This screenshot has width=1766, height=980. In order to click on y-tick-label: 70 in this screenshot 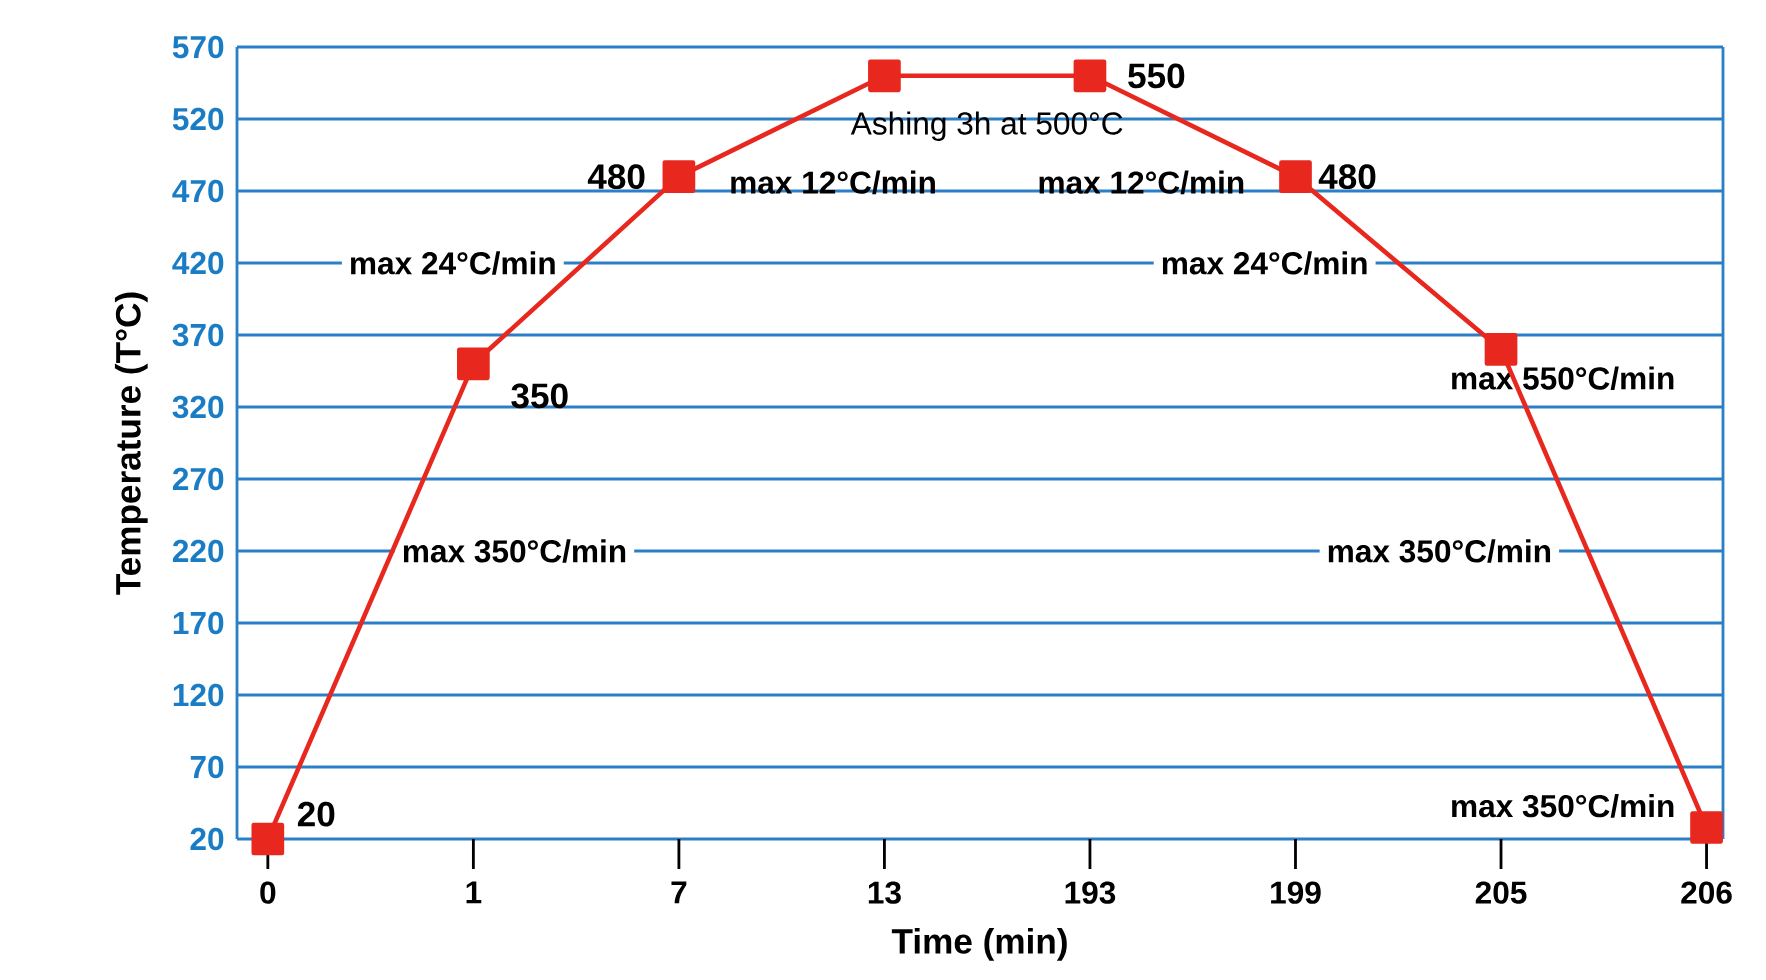, I will do `click(207, 767)`.